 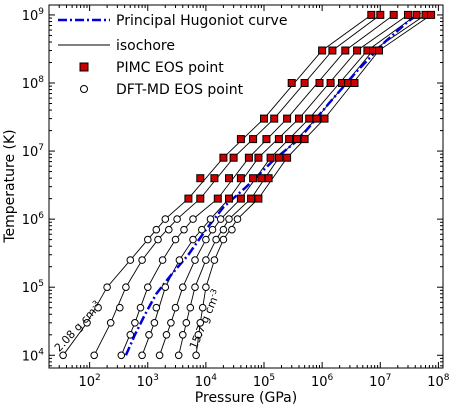 What do you see at coordinates (438, 381) in the screenshot?
I see `x-tick-label-7: 108` at bounding box center [438, 381].